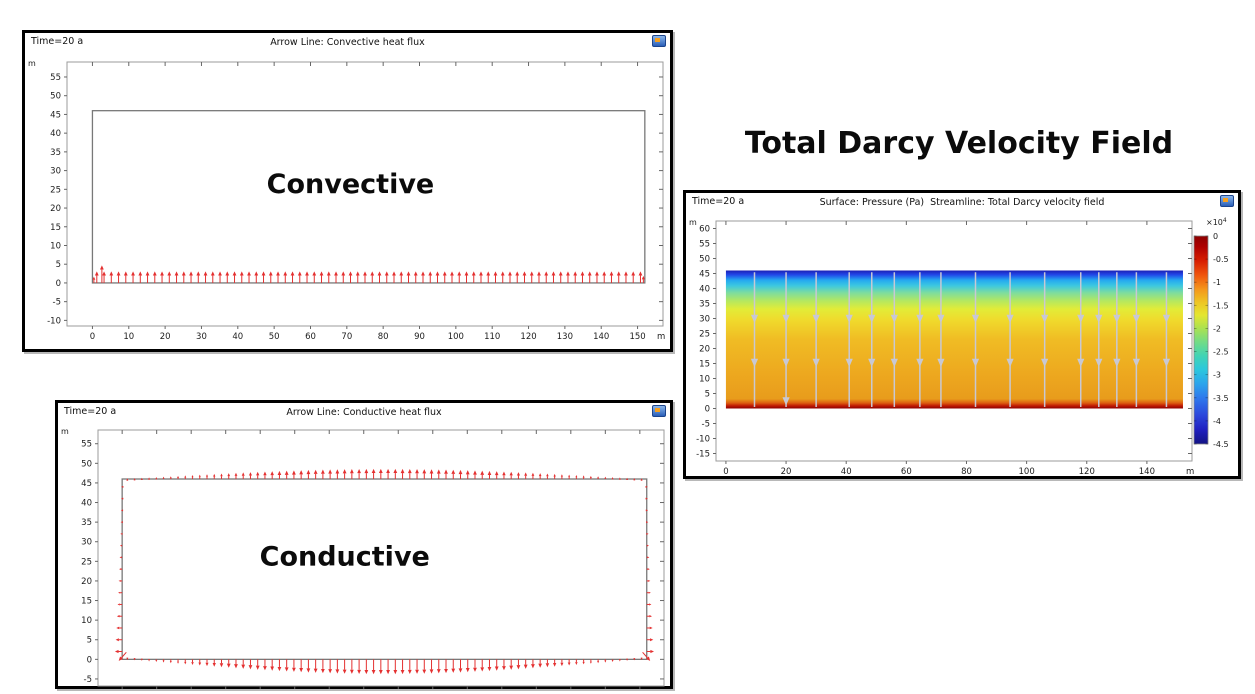 The image size is (1255, 694). I want to click on colorbar-multiplier: ×104, so click(1216, 222).